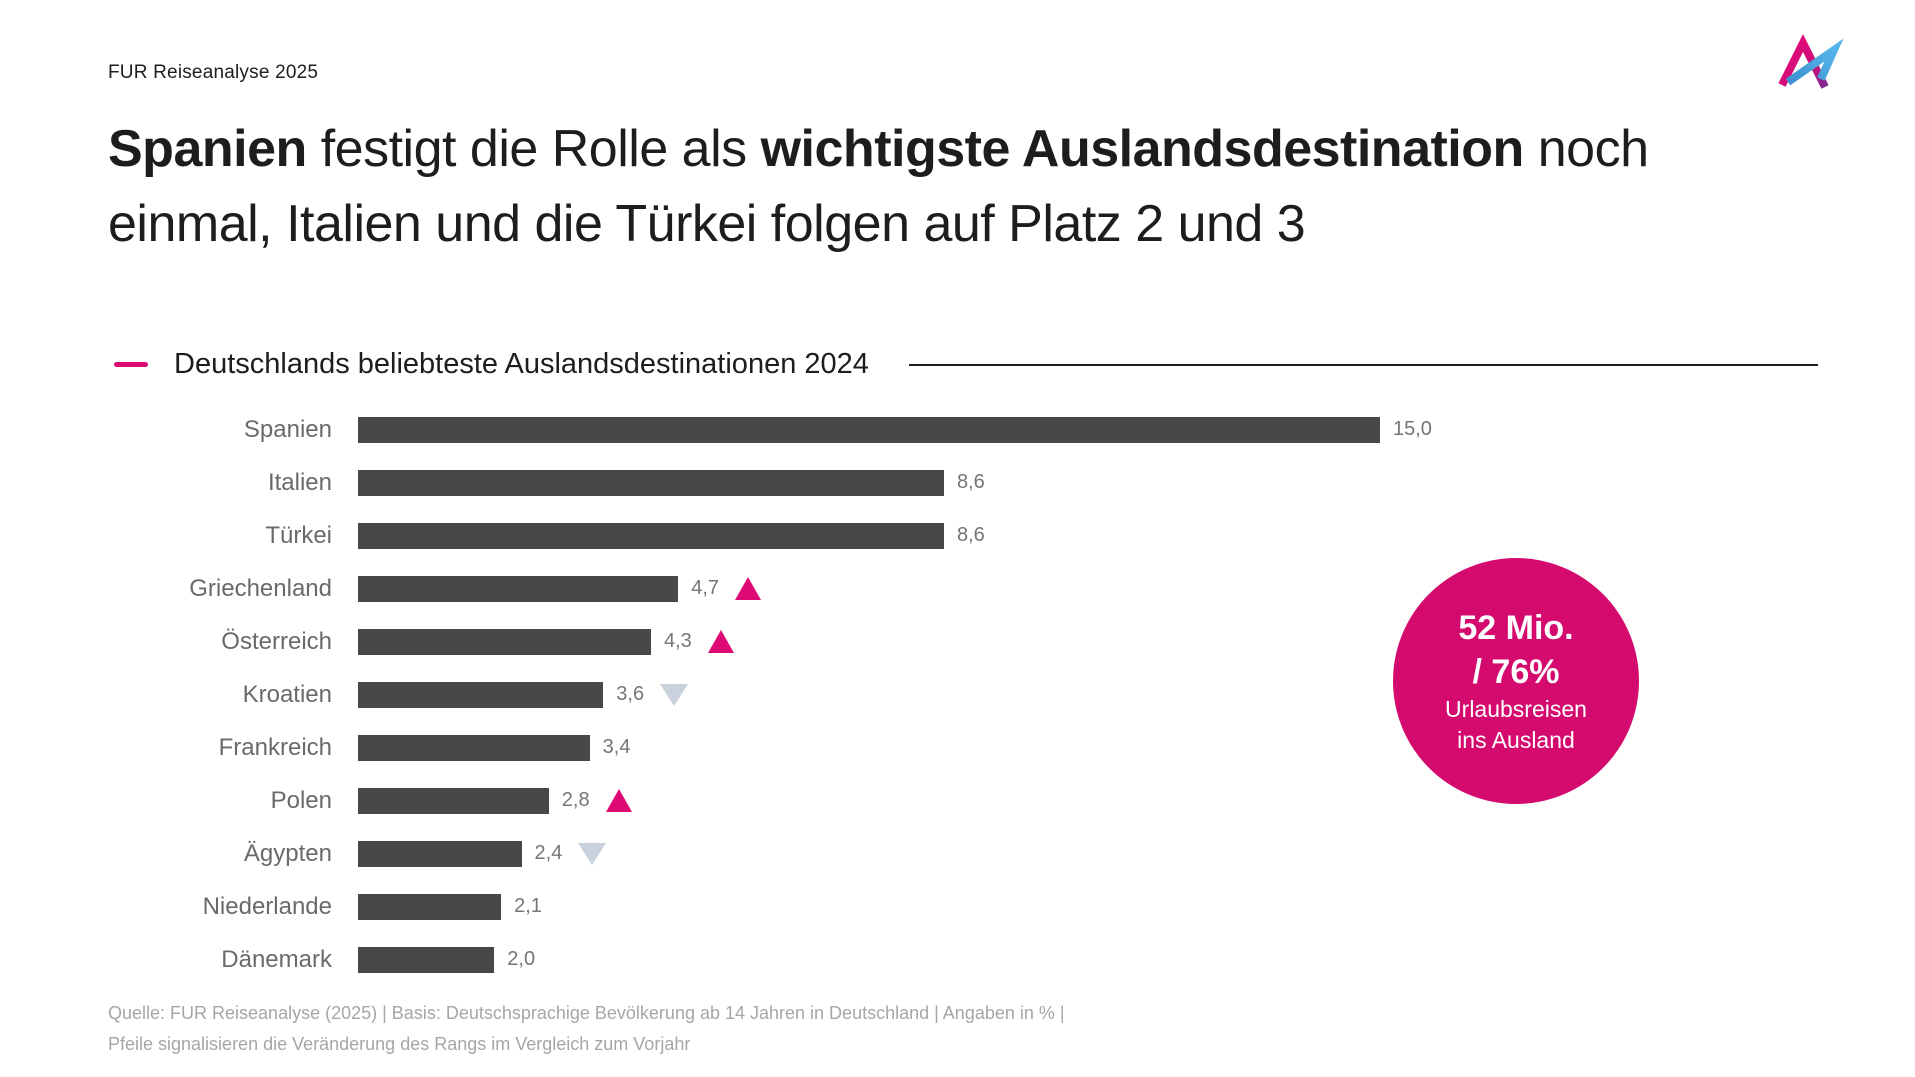 The height and width of the screenshot is (1077, 1915). I want to click on bar-row: Griechenland 4,7, so click(988, 588).